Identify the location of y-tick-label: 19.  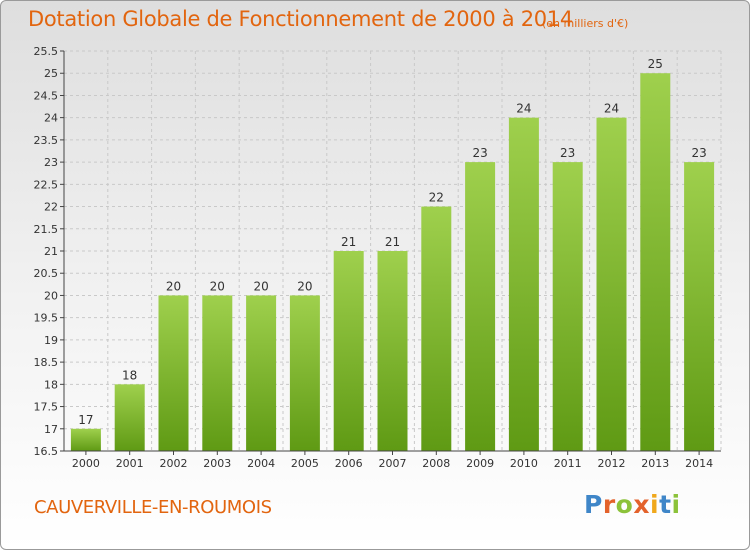
(51, 340).